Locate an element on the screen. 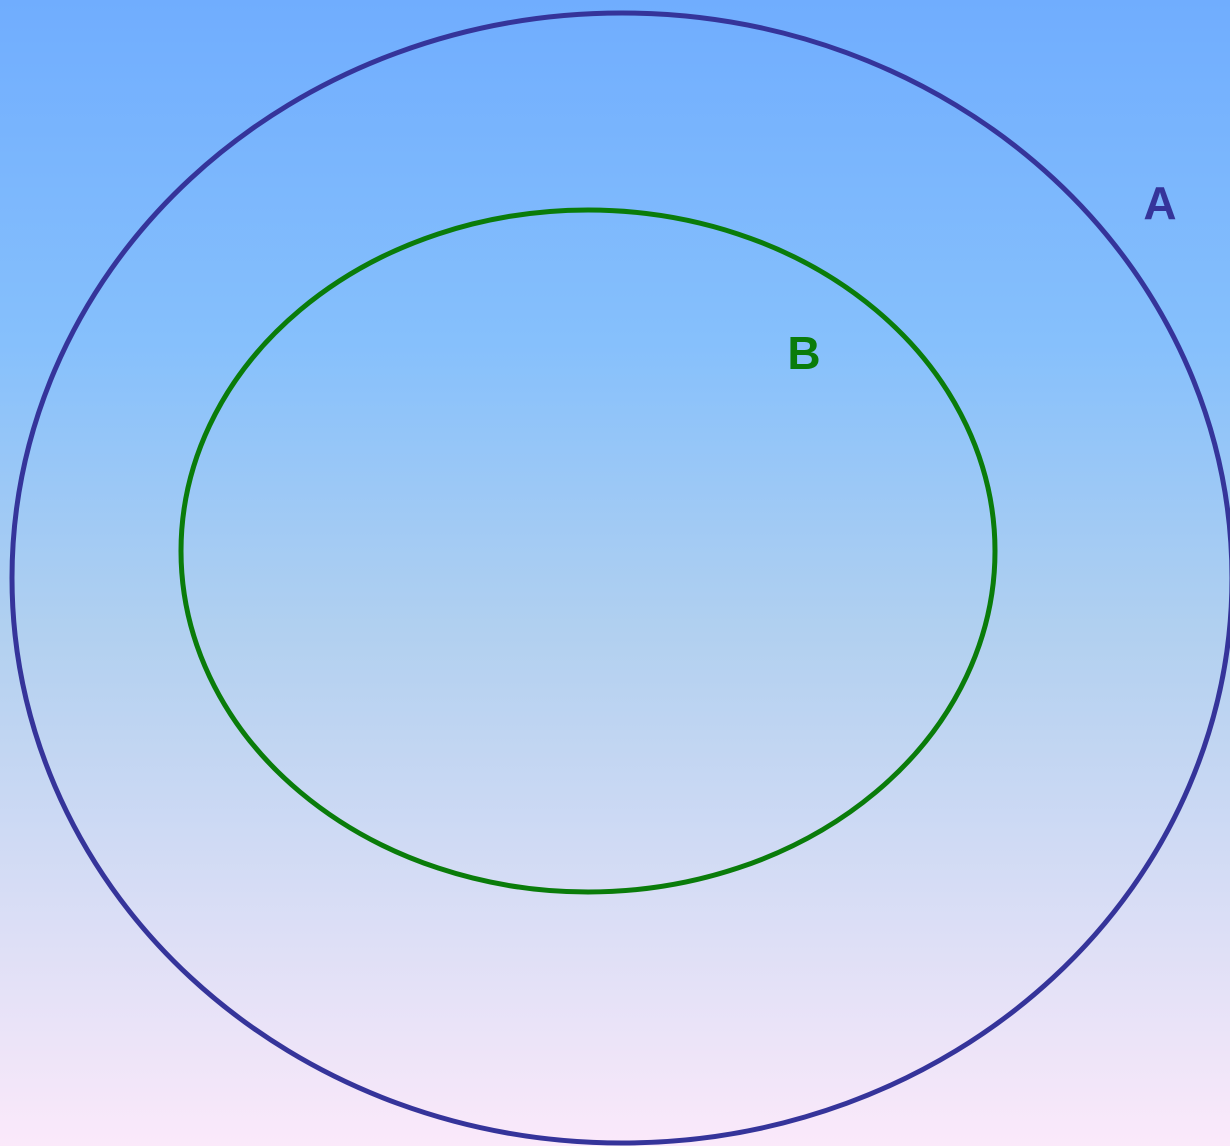  set-b-label: B is located at coordinates (803, 353).